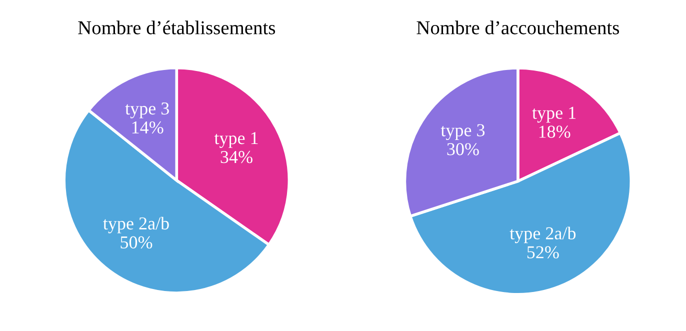 This screenshot has height=331, width=686. What do you see at coordinates (148, 127) in the screenshot?
I see `data-label: 14%` at bounding box center [148, 127].